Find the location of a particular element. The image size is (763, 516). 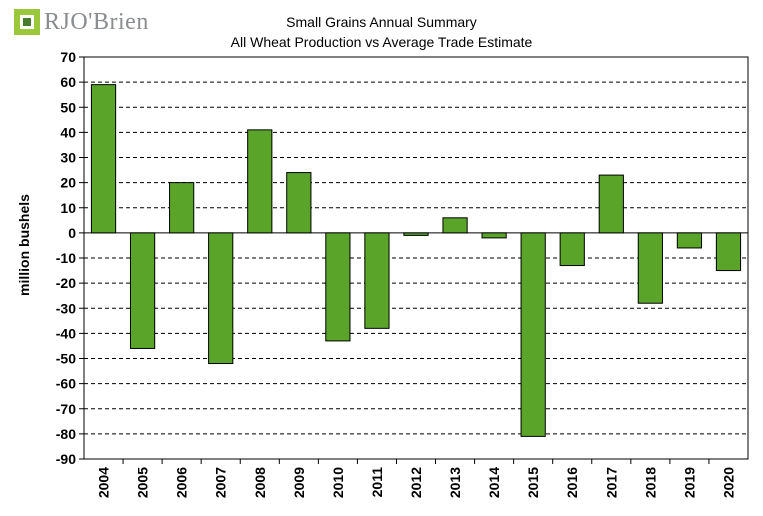

y-tick-label: -80 is located at coordinates (66, 434).